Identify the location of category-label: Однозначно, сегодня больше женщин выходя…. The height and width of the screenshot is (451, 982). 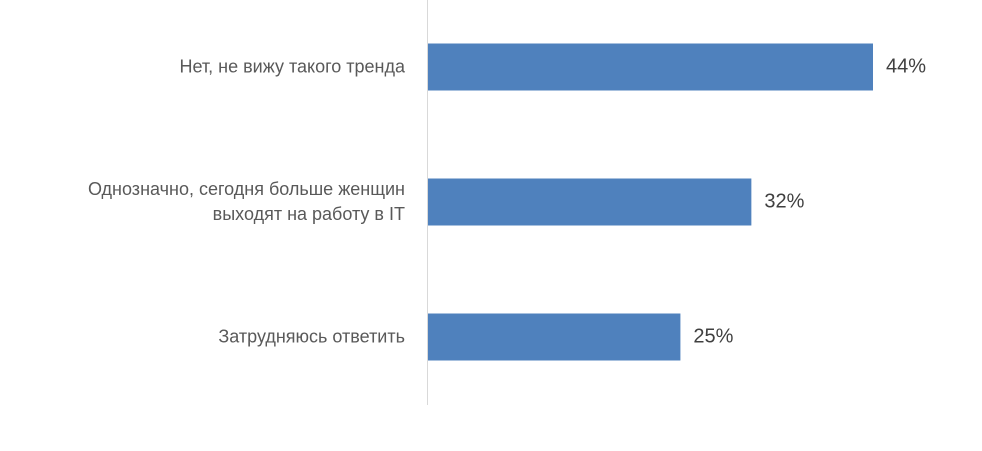
(246, 201).